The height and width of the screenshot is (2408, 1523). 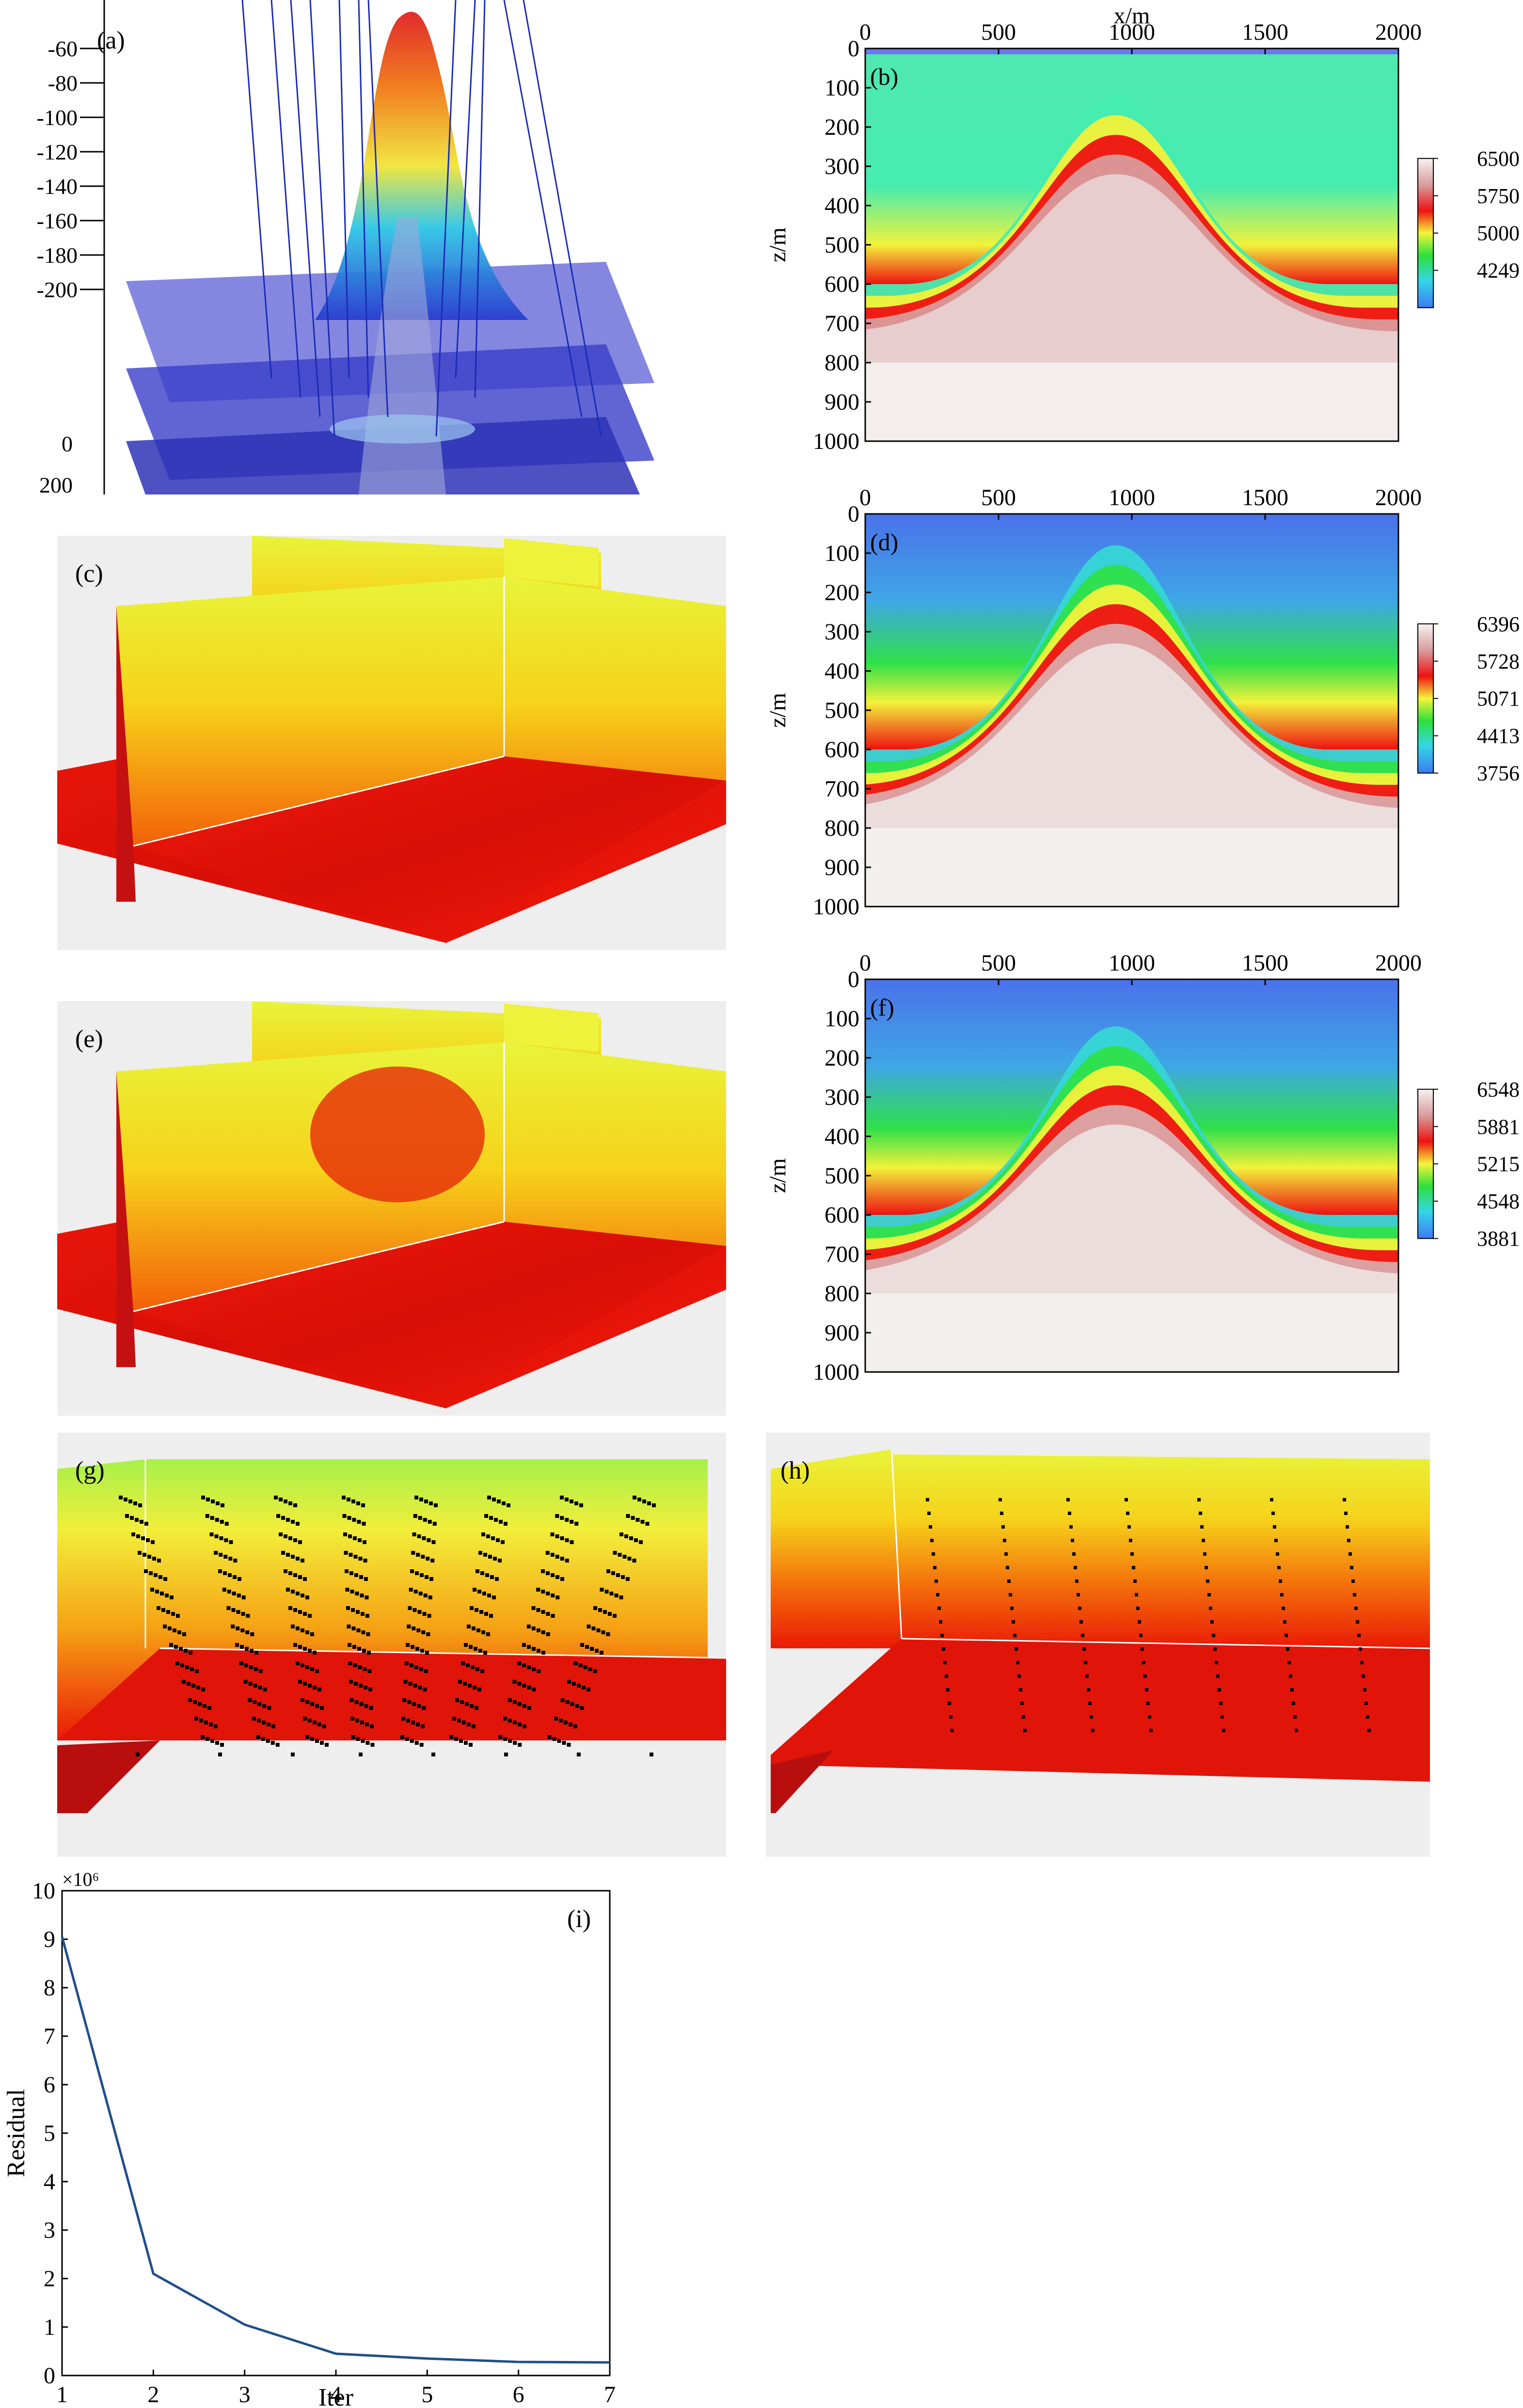 What do you see at coordinates (89, 1039) in the screenshot?
I see `panel-e-label: (e)` at bounding box center [89, 1039].